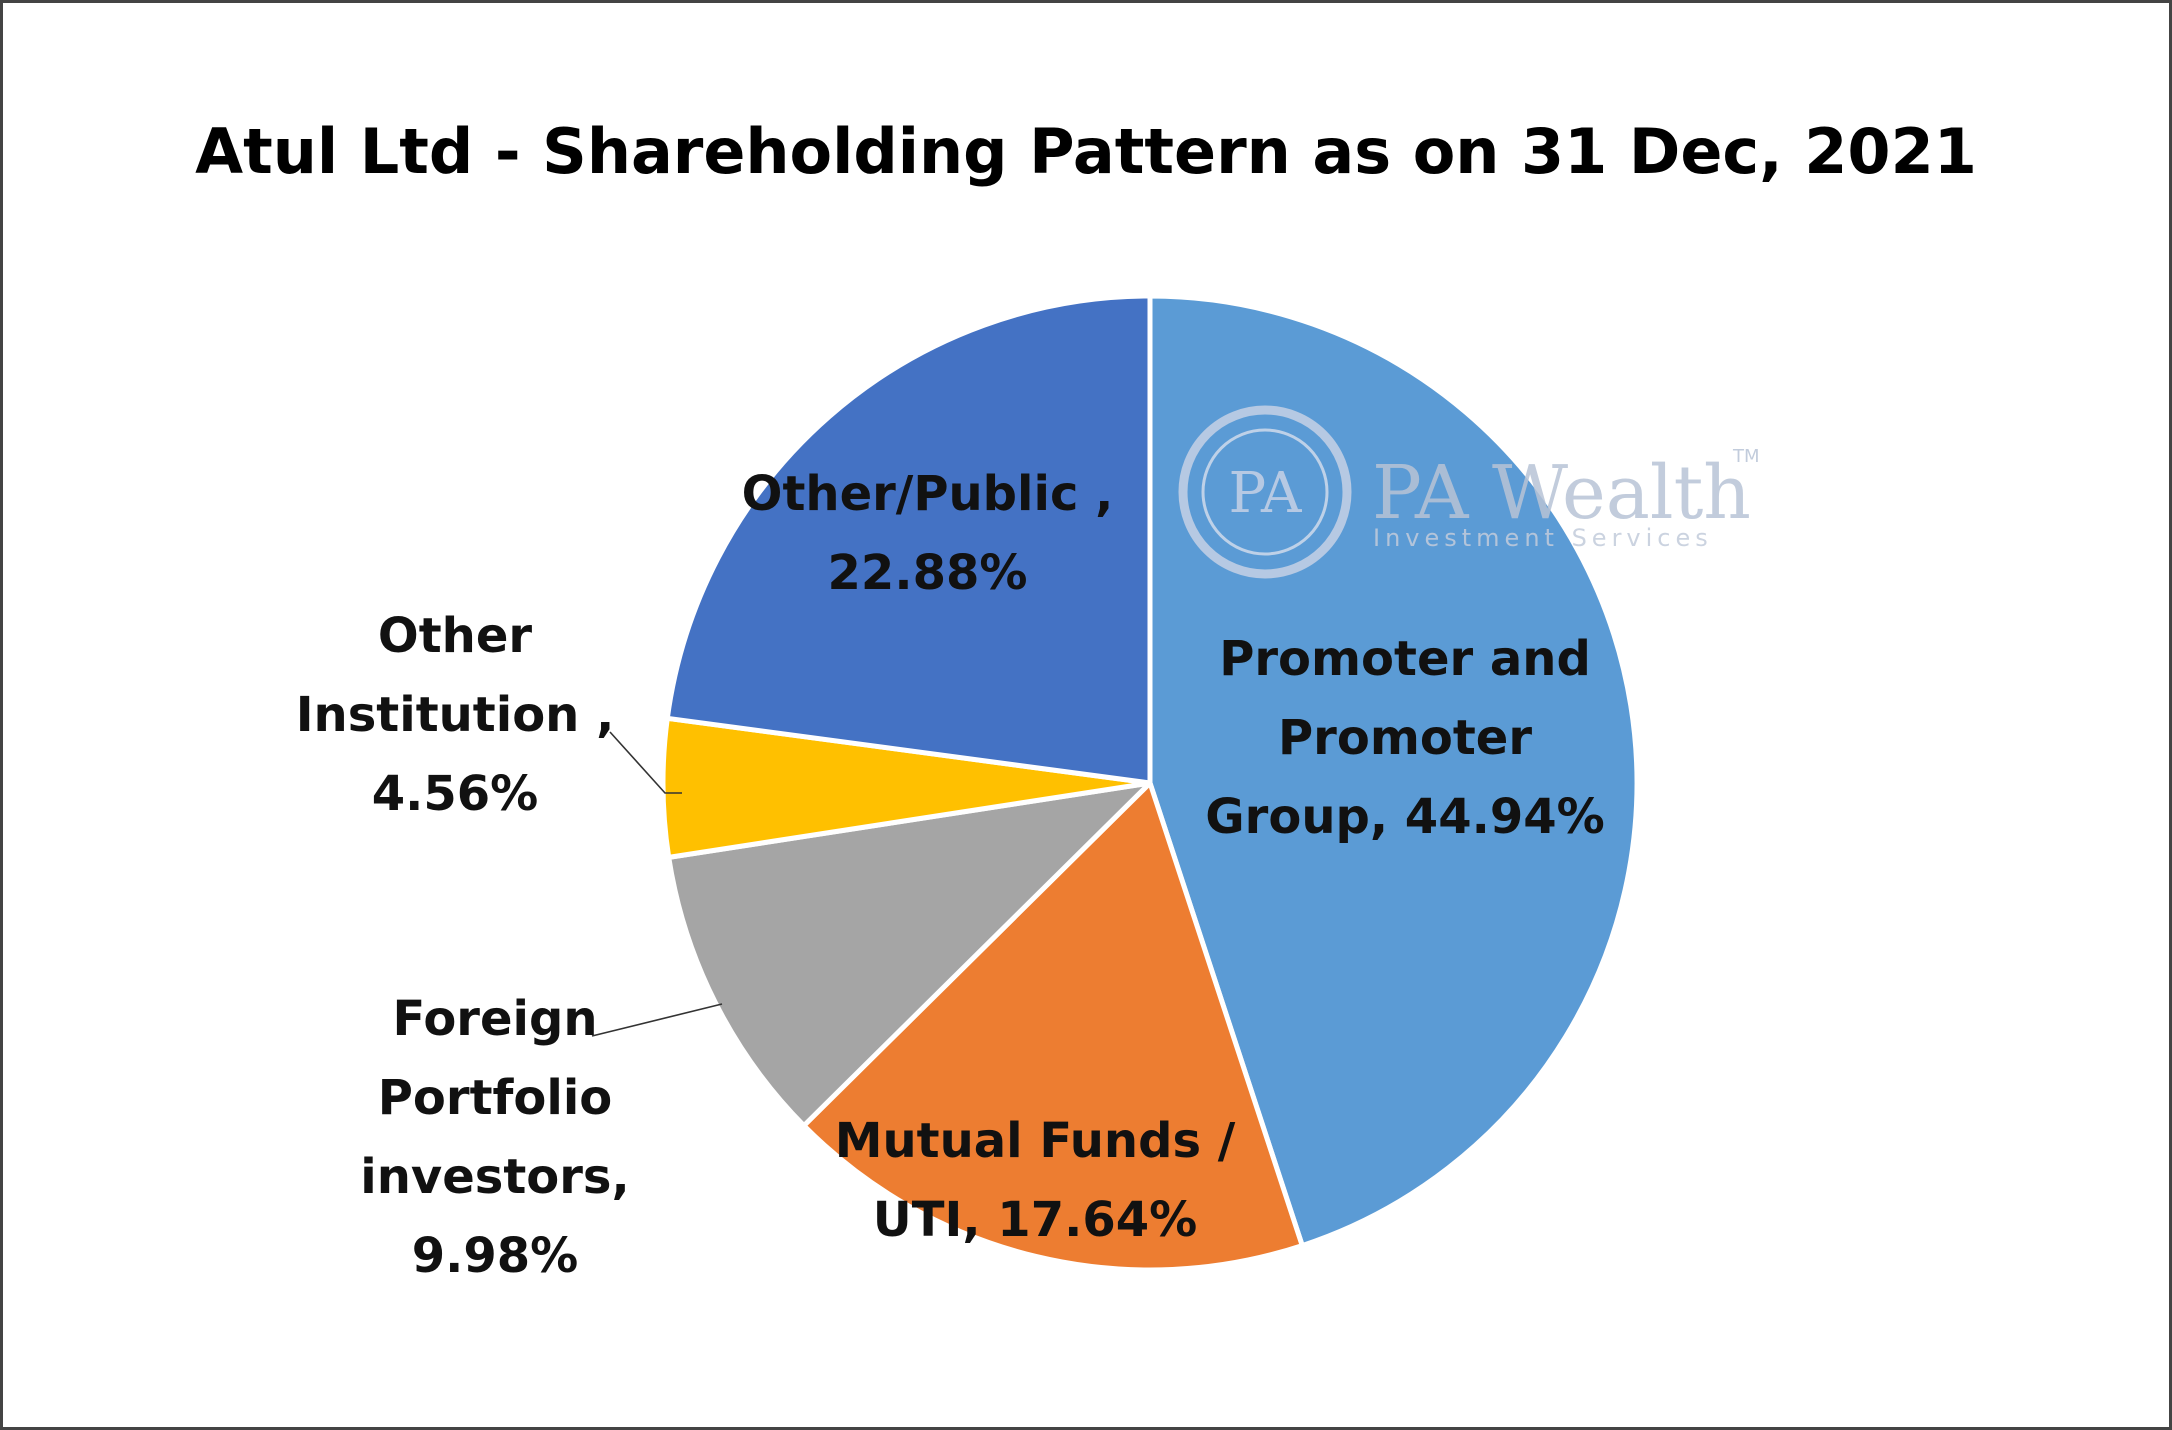  I want to click on slice-label-other-institution: Other Institution , 4.56%, so click(455, 715).